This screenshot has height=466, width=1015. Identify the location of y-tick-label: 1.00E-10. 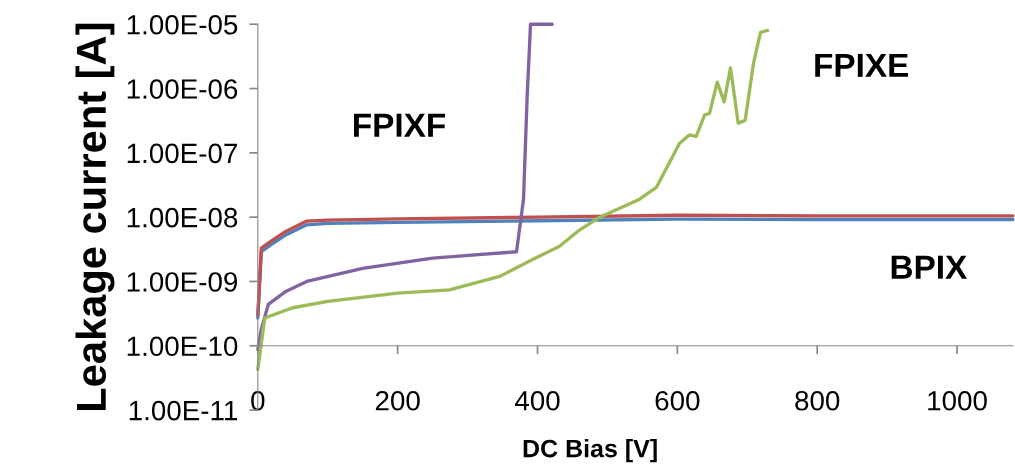
(182, 346).